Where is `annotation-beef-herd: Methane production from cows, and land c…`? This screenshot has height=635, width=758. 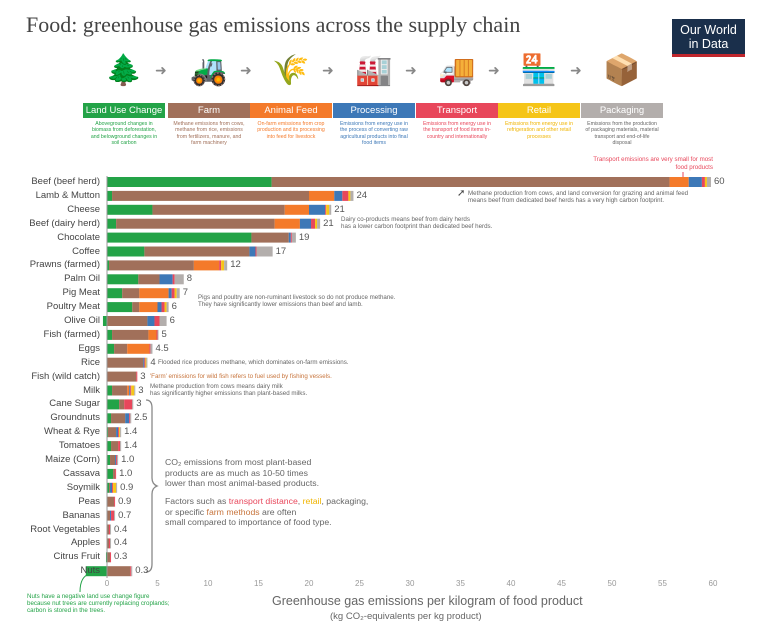
annotation-beef-herd: Methane production from cows, and land c… is located at coordinates (578, 197).